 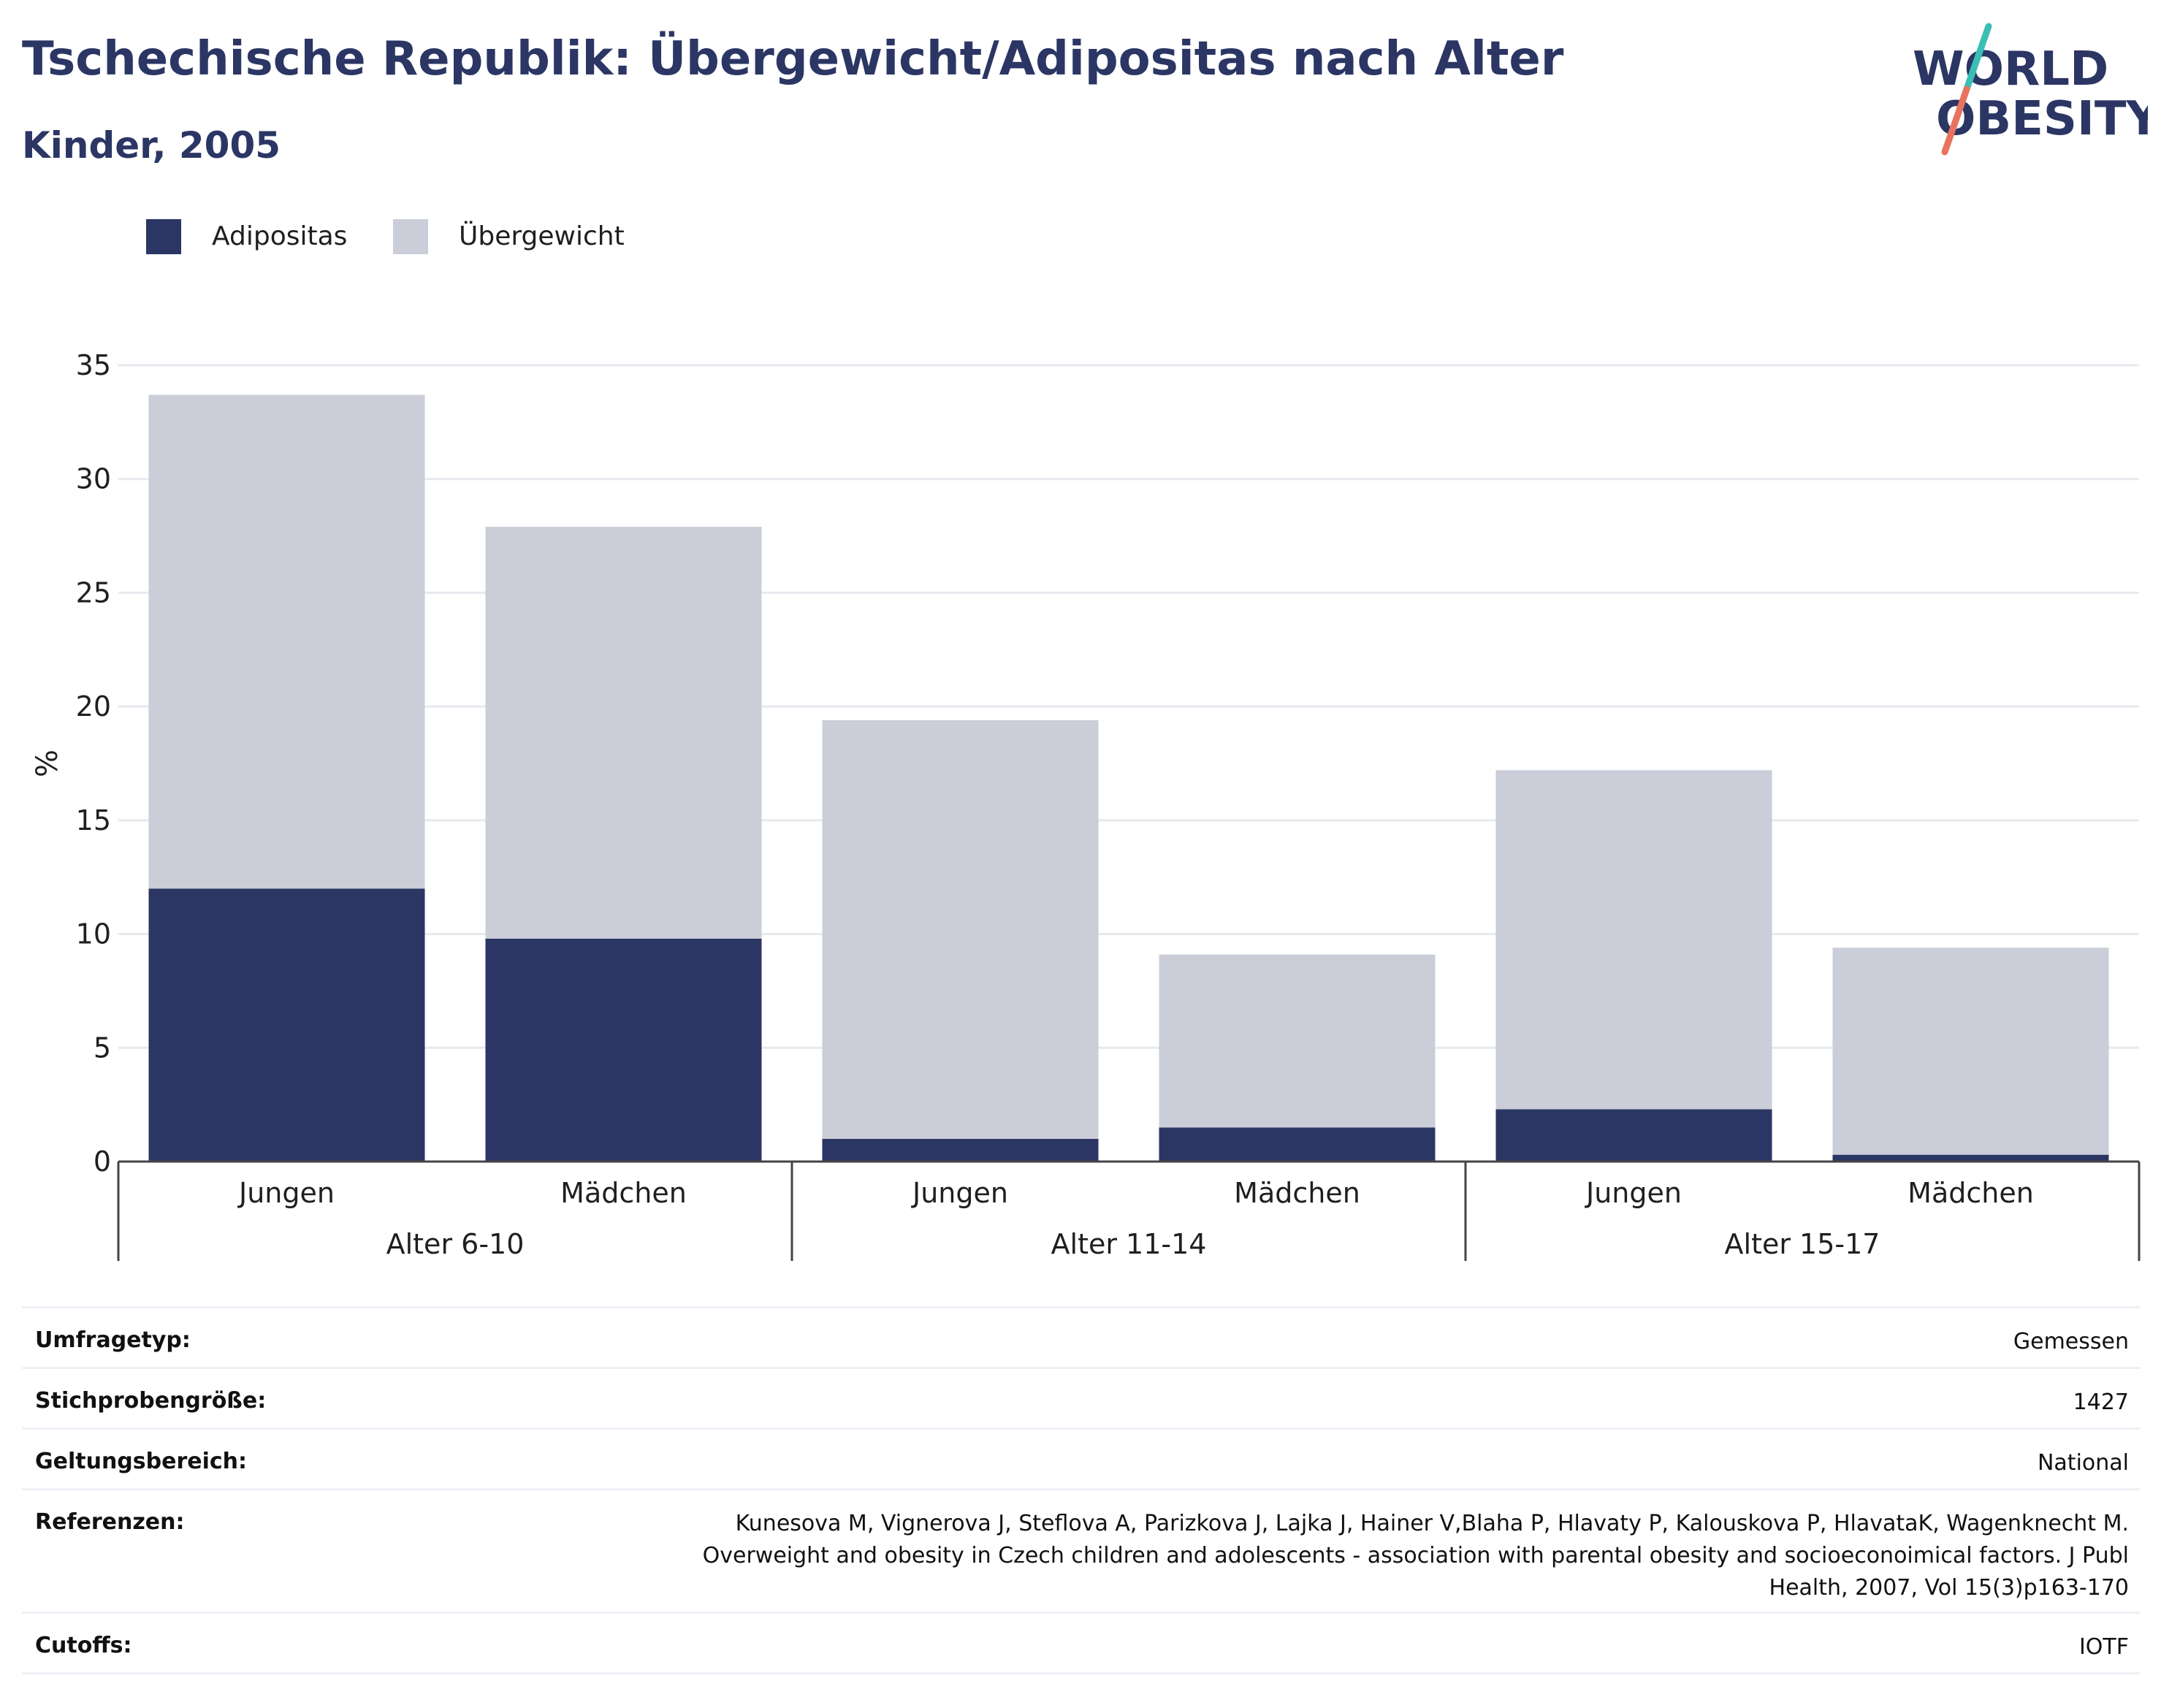 What do you see at coordinates (1081, 1397) in the screenshot?
I see `info-row-stichprobengroesse: Stichprobengröße: 1427` at bounding box center [1081, 1397].